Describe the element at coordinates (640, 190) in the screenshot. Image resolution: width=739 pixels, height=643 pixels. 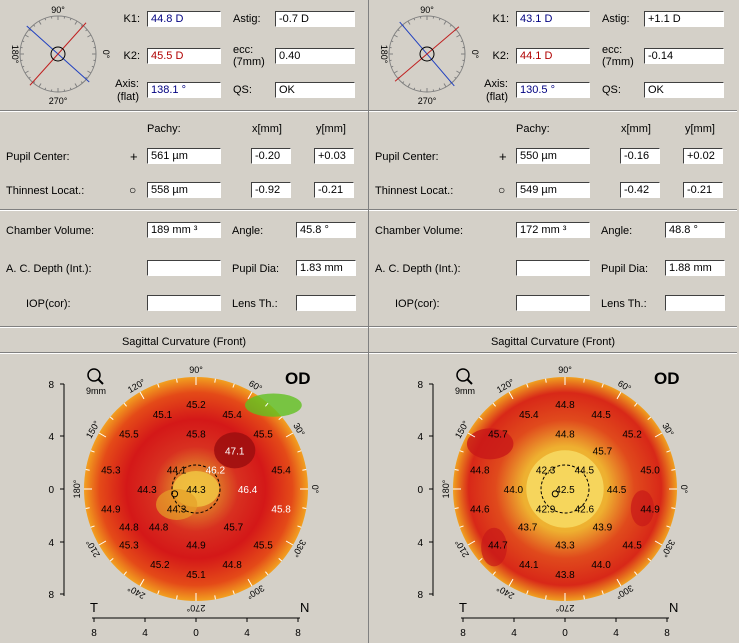
I see `thinnest-x-value: -0.42` at that location.